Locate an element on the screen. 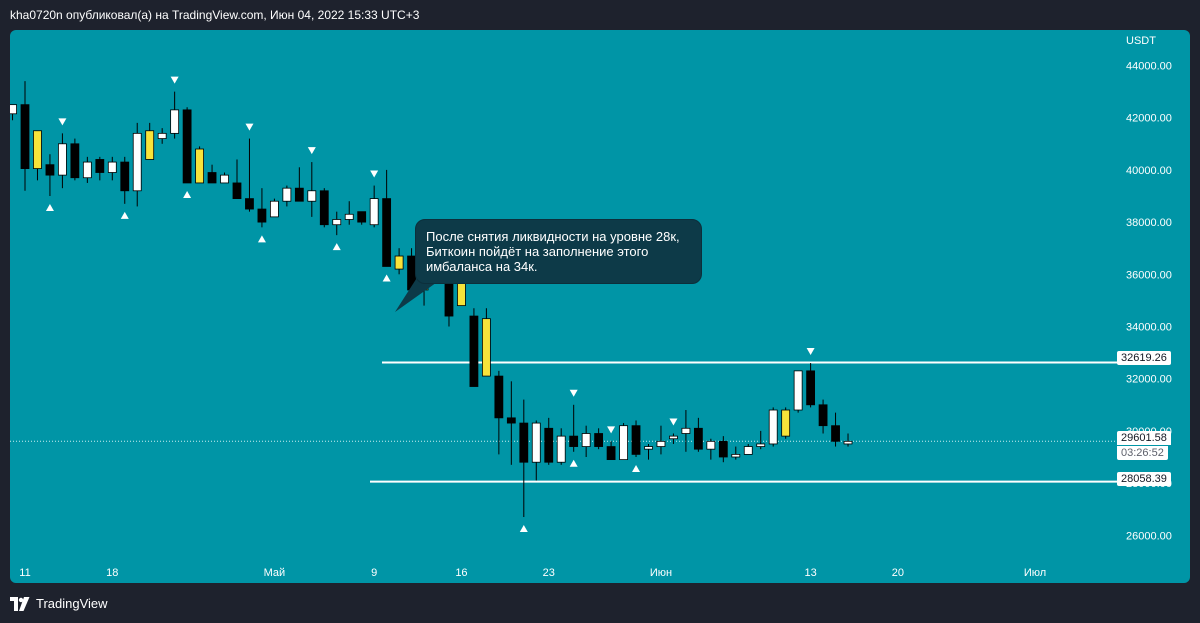 This screenshot has width=1200, height=623. x-tick-label: 18 is located at coordinates (112, 573).